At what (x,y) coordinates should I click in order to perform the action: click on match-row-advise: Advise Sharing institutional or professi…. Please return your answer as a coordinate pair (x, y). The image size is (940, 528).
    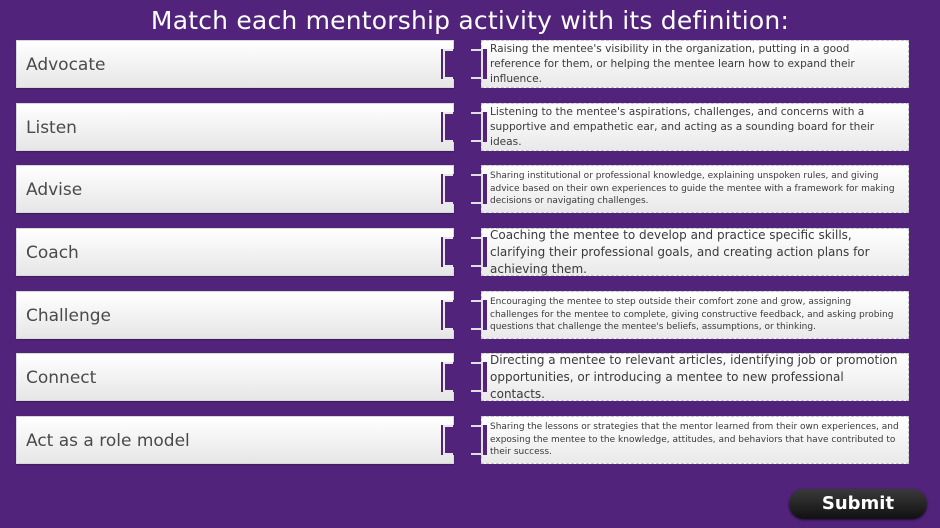
    Looking at the image, I should click on (470, 190).